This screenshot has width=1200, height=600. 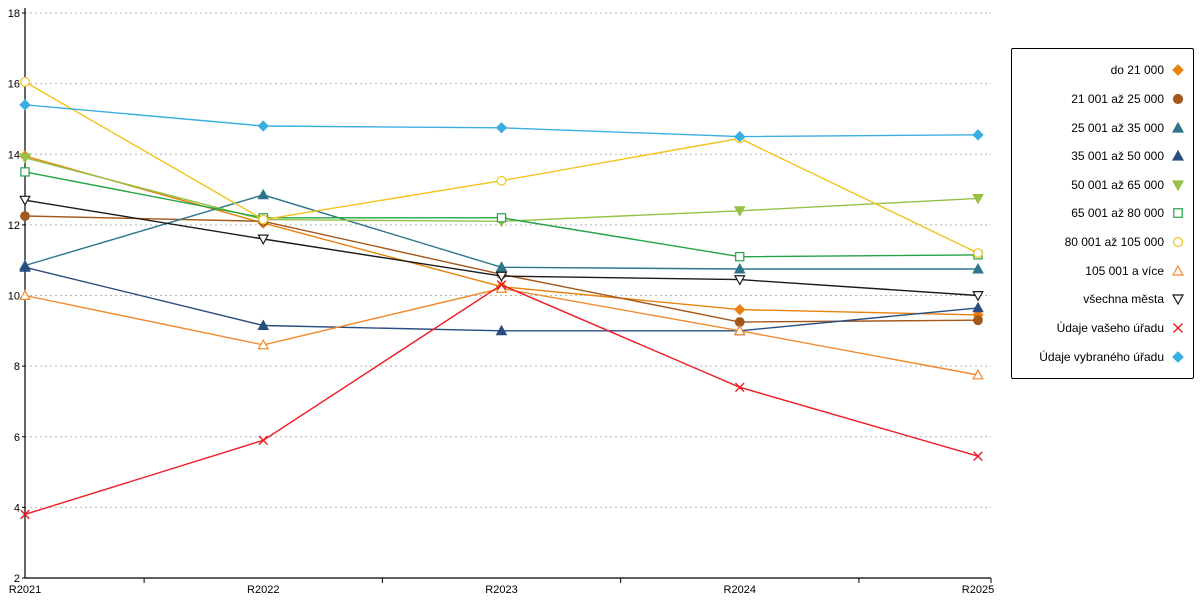 I want to click on legend-label: 80 001 až 105 000, so click(x=1114, y=242).